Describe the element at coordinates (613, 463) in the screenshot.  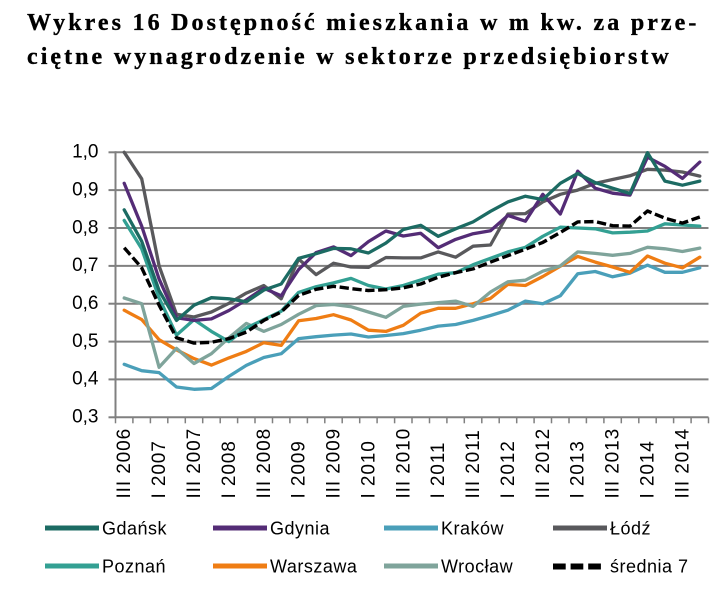
I see `svg-text: III 2013` at that location.